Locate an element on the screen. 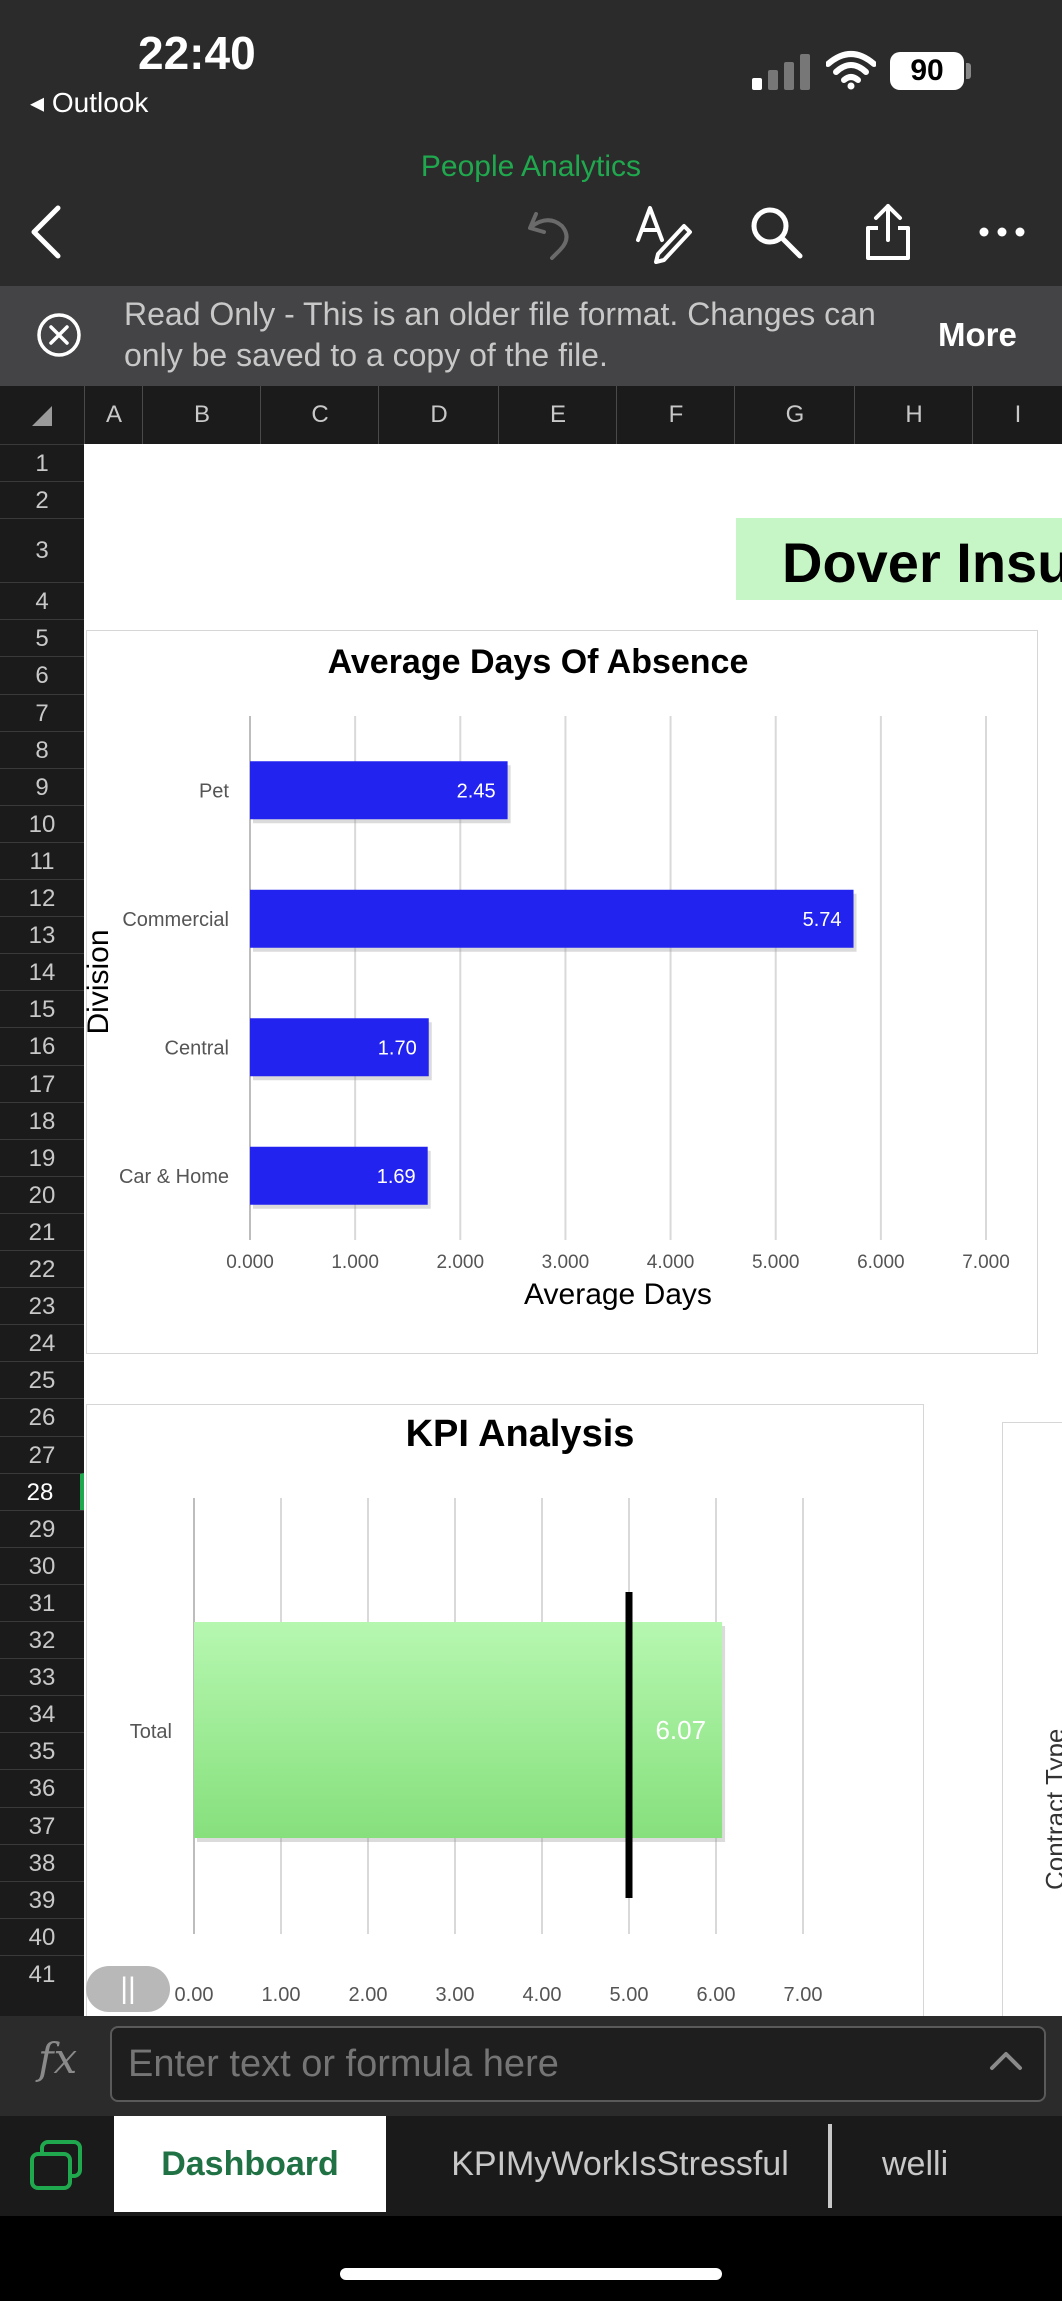 The image size is (1062, 2301). row-header-cell: 4 is located at coordinates (42, 600).